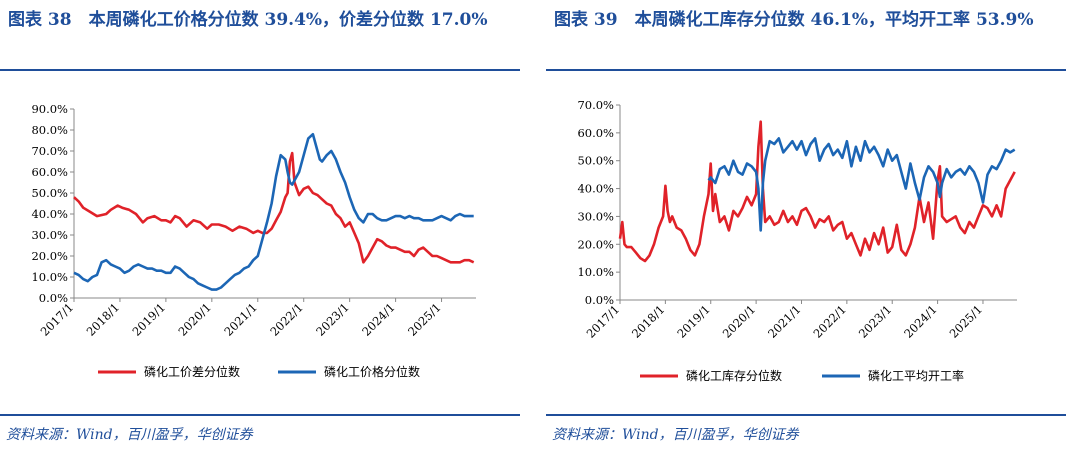 The width and height of the screenshot is (1066, 449). What do you see at coordinates (192, 371) in the screenshot?
I see `legend-label: 磷化工价差分位数` at bounding box center [192, 371].